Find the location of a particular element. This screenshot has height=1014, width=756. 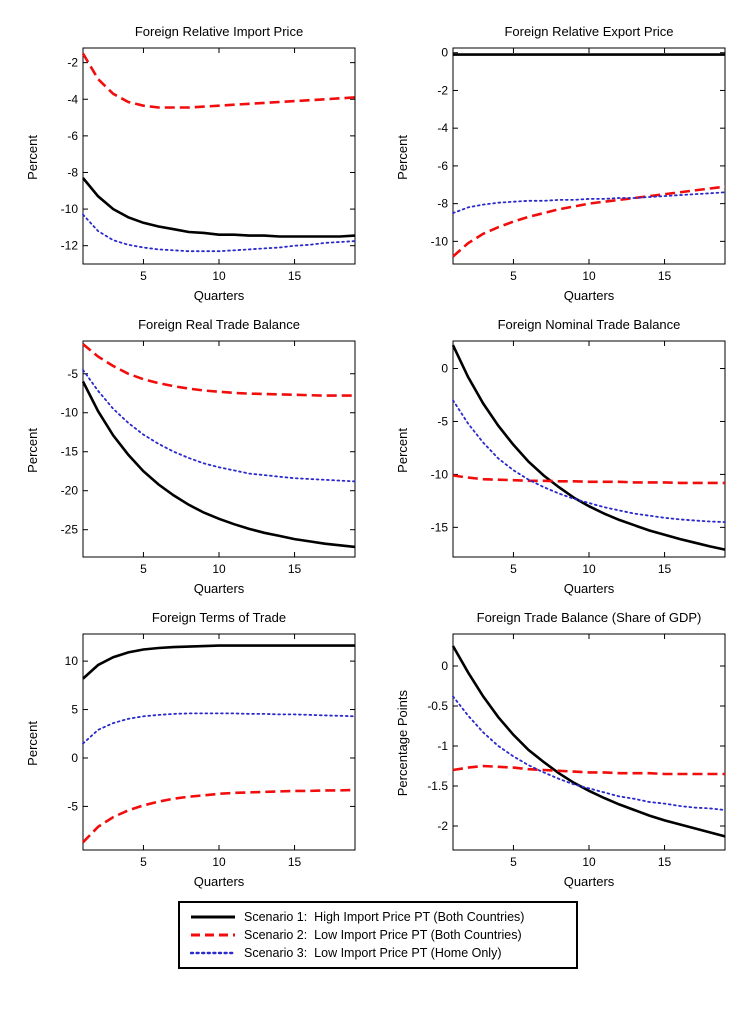

plot-row: Percentage Points 5 10 15 -2 -1.5 -1 -0.5 0 is located at coordinates (563, 751).